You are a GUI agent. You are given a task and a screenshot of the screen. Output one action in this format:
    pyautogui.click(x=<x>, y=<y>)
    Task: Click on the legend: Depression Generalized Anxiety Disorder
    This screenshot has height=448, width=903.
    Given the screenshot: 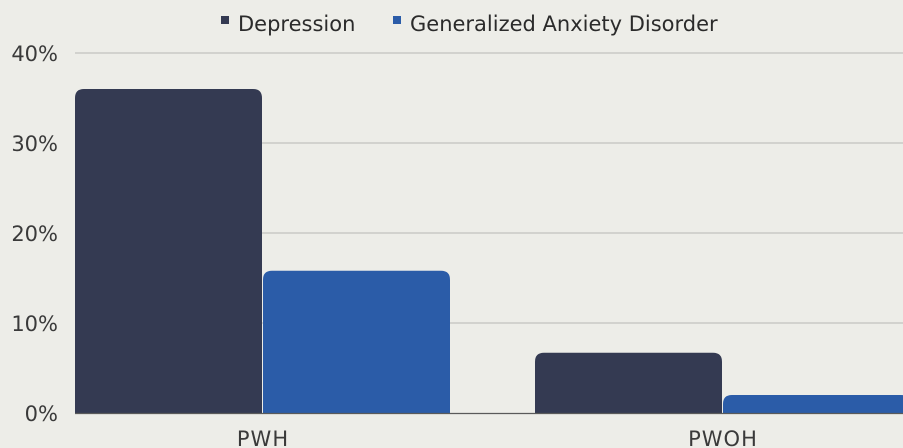 What is the action you would take?
    pyautogui.click(x=469, y=24)
    